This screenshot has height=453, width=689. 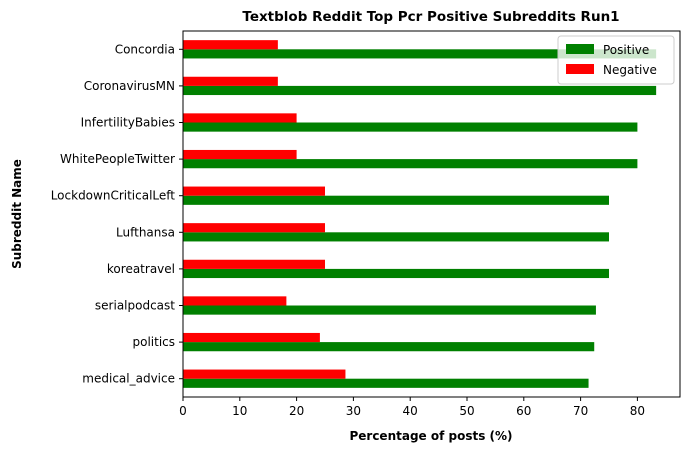 I want to click on x-tick-label: 40, so click(x=410, y=411).